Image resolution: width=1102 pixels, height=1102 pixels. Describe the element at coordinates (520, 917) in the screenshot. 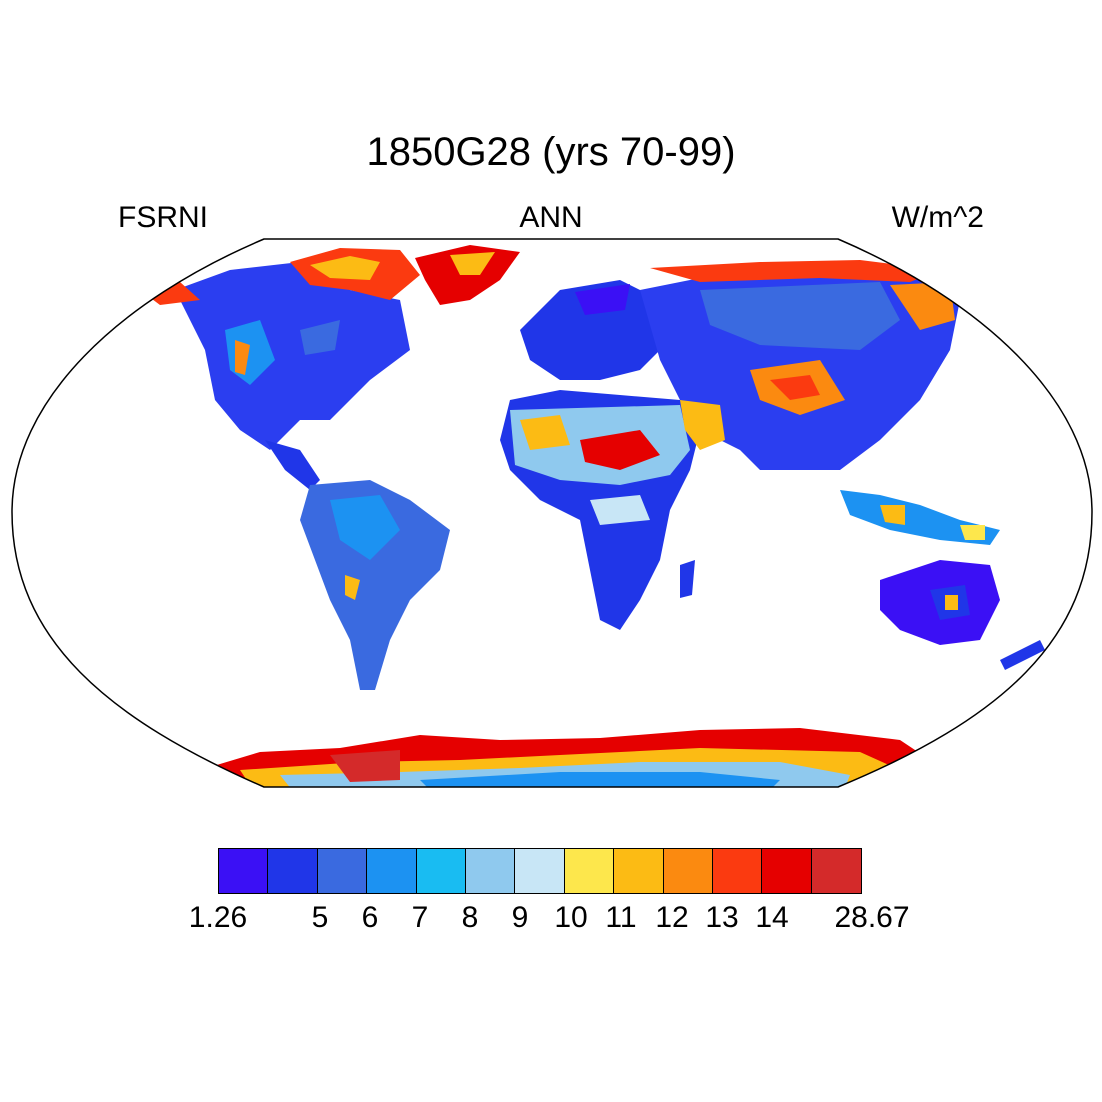

I see `colorbar-tick-label: 9` at that location.